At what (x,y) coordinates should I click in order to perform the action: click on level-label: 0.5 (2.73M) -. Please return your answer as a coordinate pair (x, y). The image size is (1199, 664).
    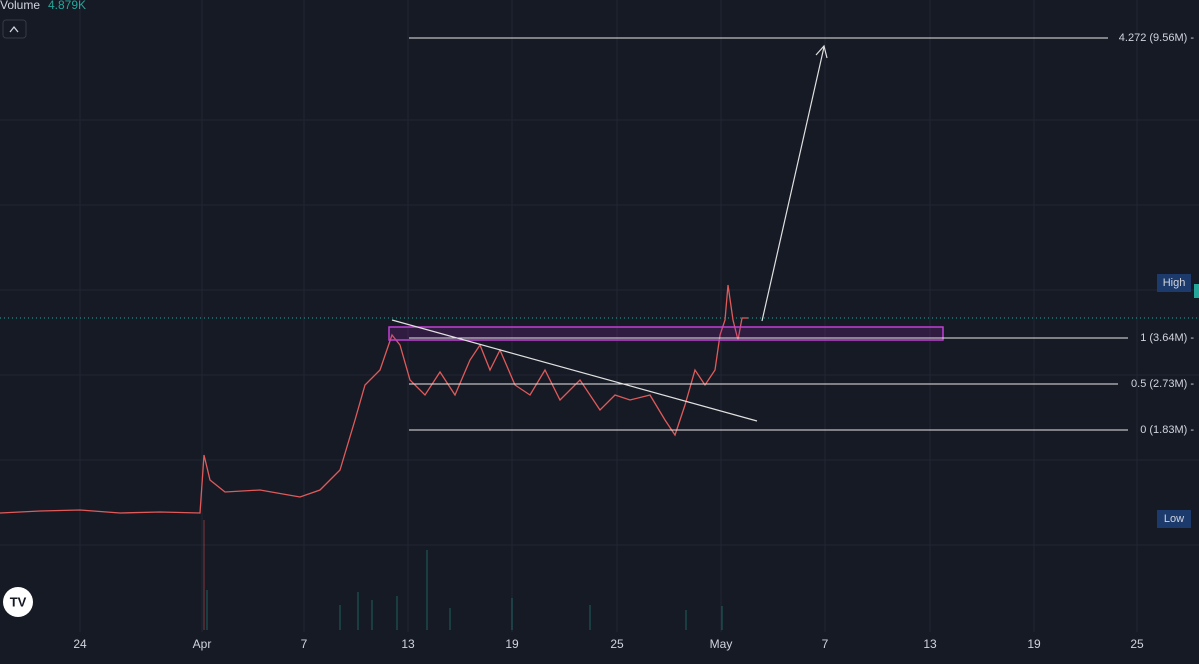
    Looking at the image, I should click on (1162, 384).